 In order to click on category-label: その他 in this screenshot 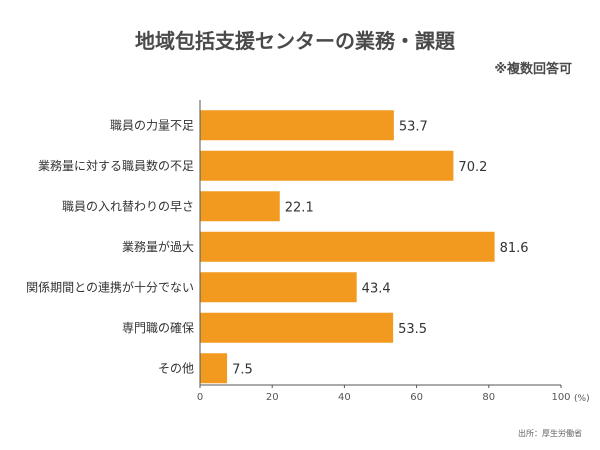, I will do `click(176, 368)`.